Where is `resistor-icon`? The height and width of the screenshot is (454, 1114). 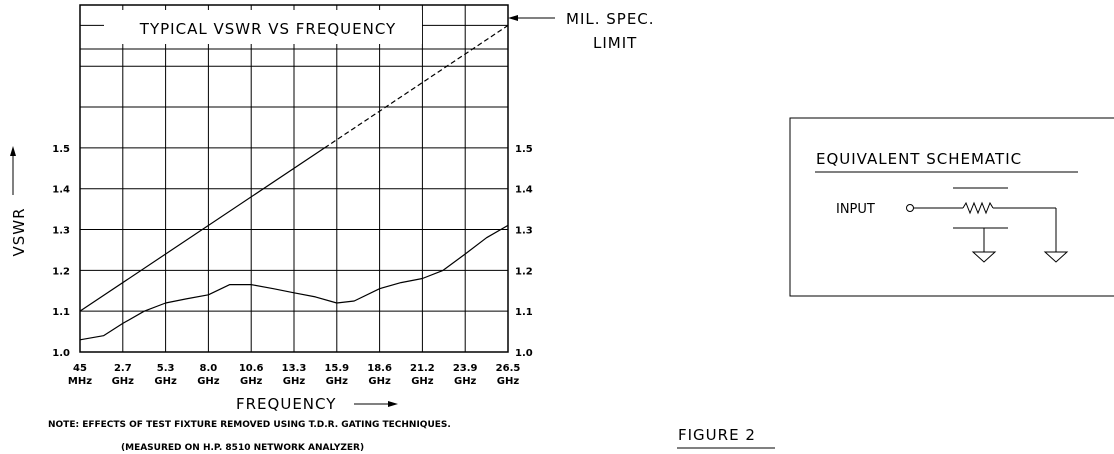
resistor-icon is located at coordinates (978, 208).